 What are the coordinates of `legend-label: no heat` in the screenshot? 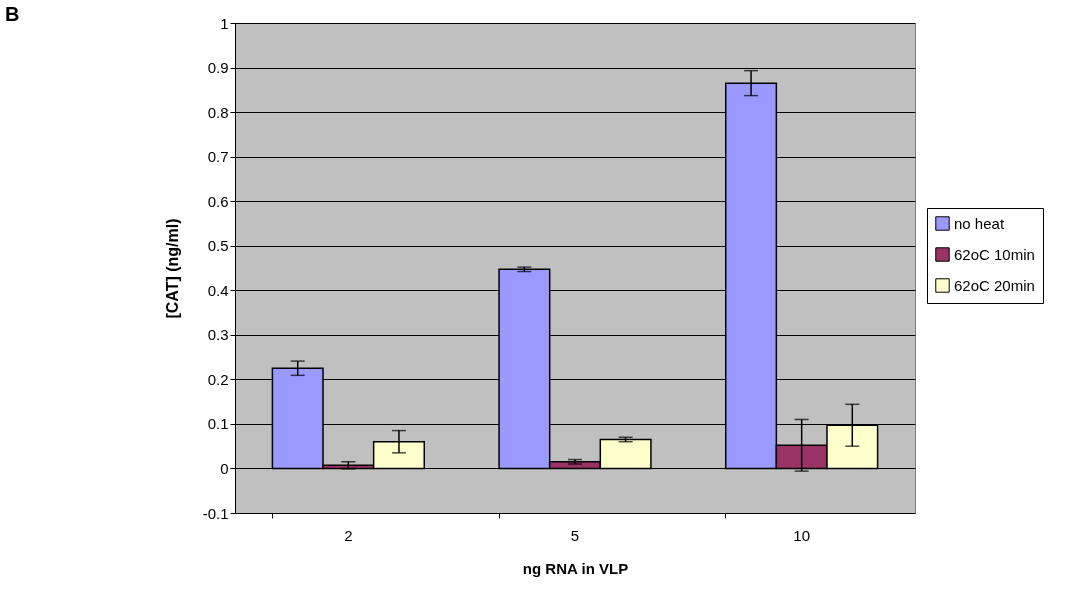 It's located at (979, 223).